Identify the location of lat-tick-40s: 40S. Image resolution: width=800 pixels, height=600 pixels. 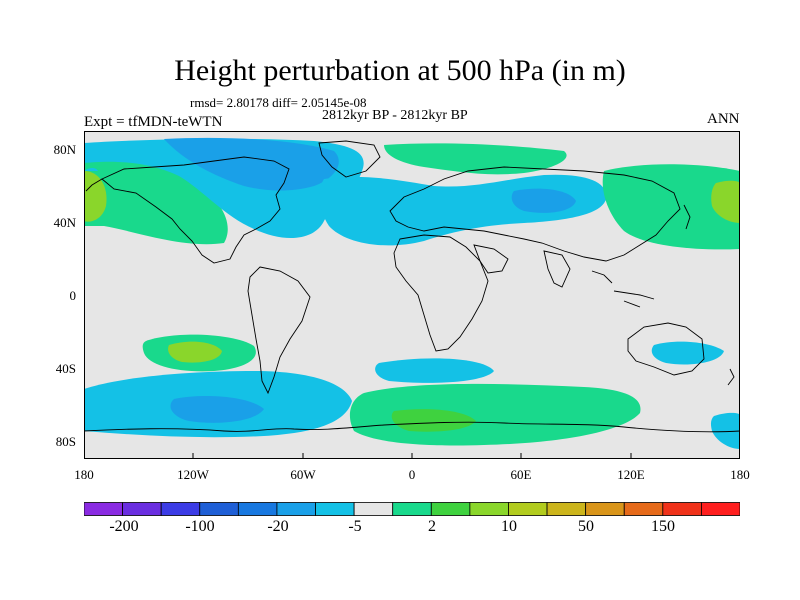
(65, 368).